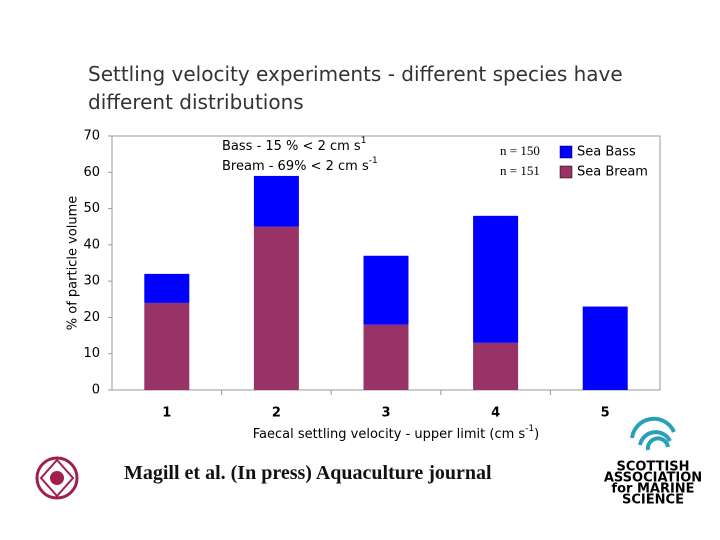 This screenshot has width=720, height=540. What do you see at coordinates (295, 166) in the screenshot?
I see `annotation-text: Bream - 69% < 2 cm s` at bounding box center [295, 166].